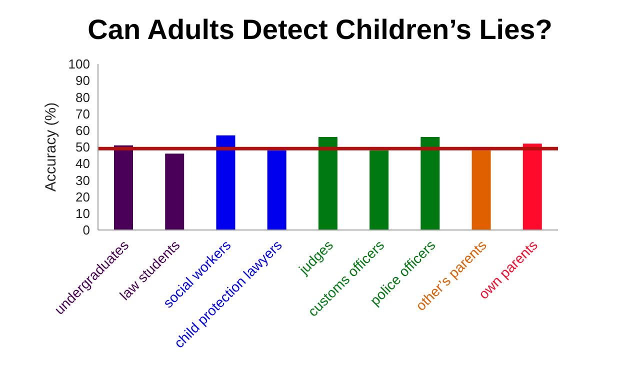 The width and height of the screenshot is (640, 380). Describe the element at coordinates (83, 97) in the screenshot. I see `y-tick-label: 80` at that location.